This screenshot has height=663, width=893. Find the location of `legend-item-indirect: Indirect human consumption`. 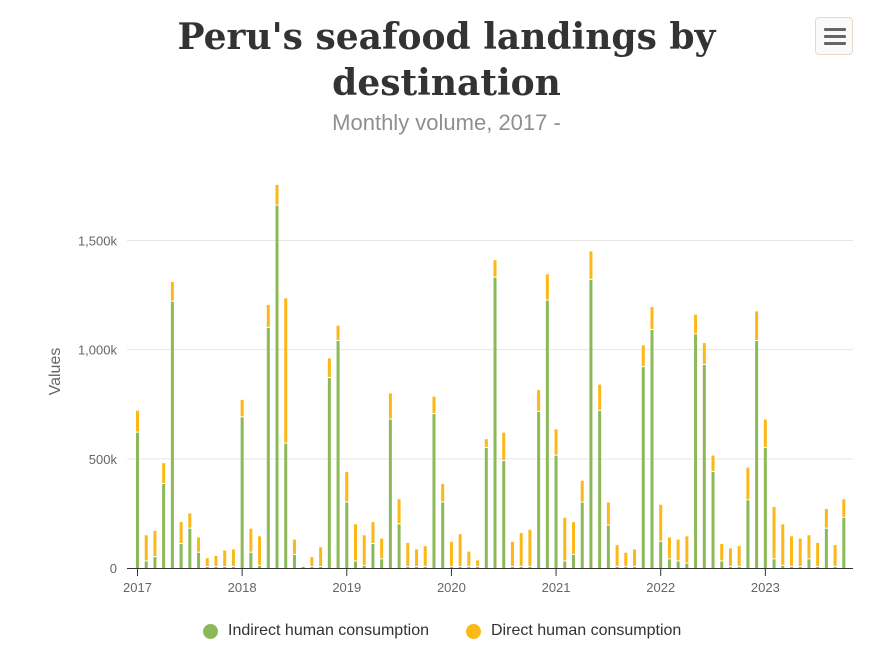

legend-item-indirect: Indirect human consumption is located at coordinates (316, 631).